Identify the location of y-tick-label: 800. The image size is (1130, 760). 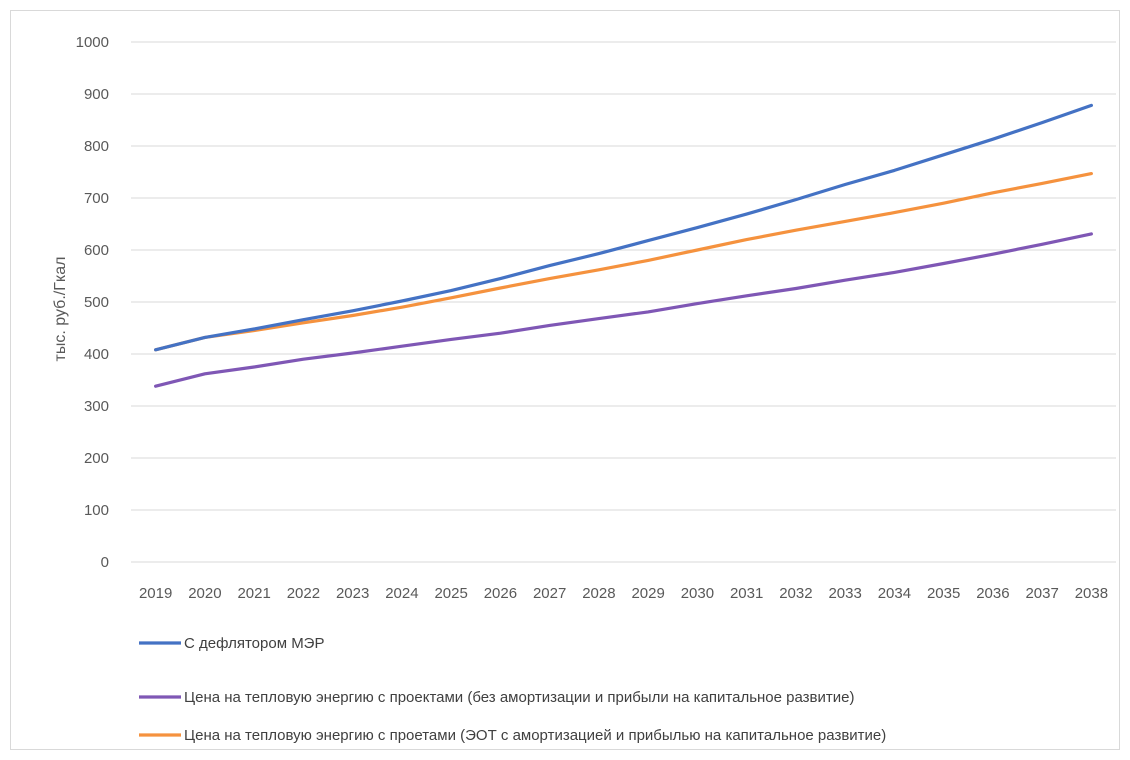
(96, 146).